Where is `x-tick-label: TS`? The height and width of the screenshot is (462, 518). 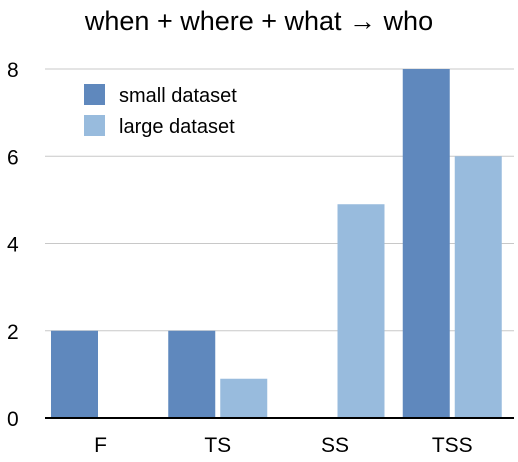
x-tick-label: TS is located at coordinates (217, 445).